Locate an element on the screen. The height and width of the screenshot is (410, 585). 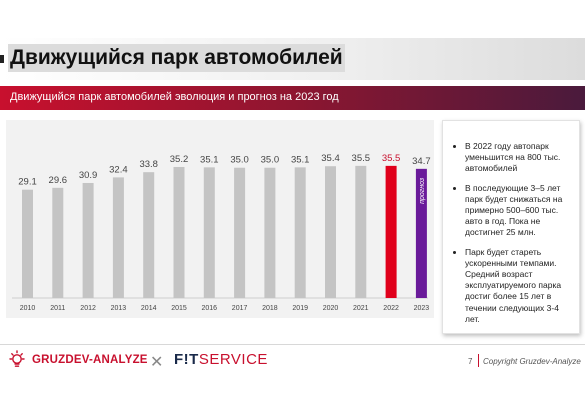
logo-text: GRUZDEV-ANALYZE is located at coordinates (90, 360).